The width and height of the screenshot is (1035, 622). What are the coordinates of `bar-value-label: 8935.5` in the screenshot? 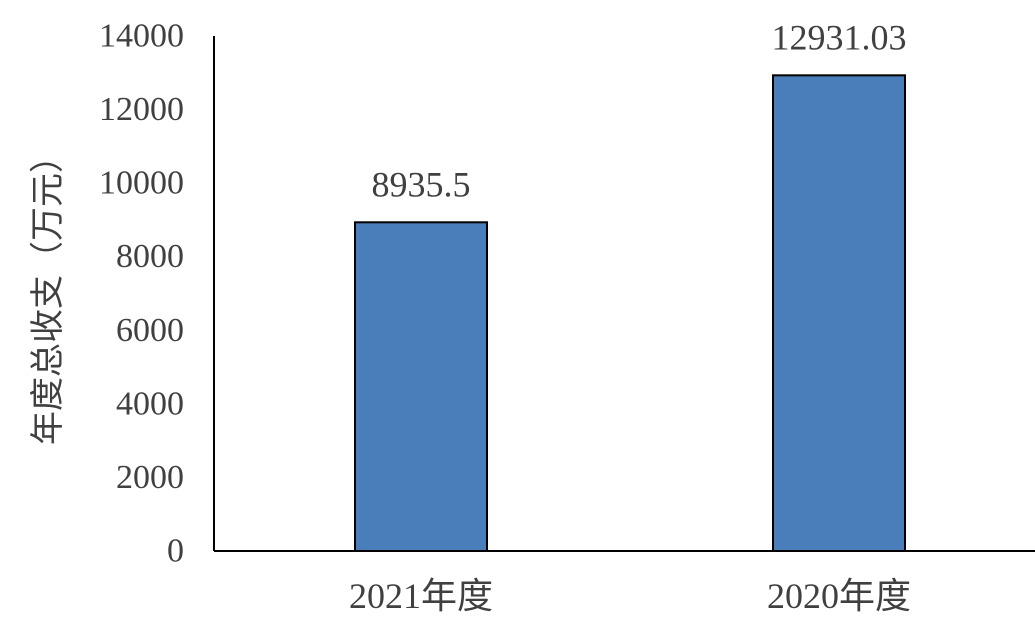 It's located at (421, 184).